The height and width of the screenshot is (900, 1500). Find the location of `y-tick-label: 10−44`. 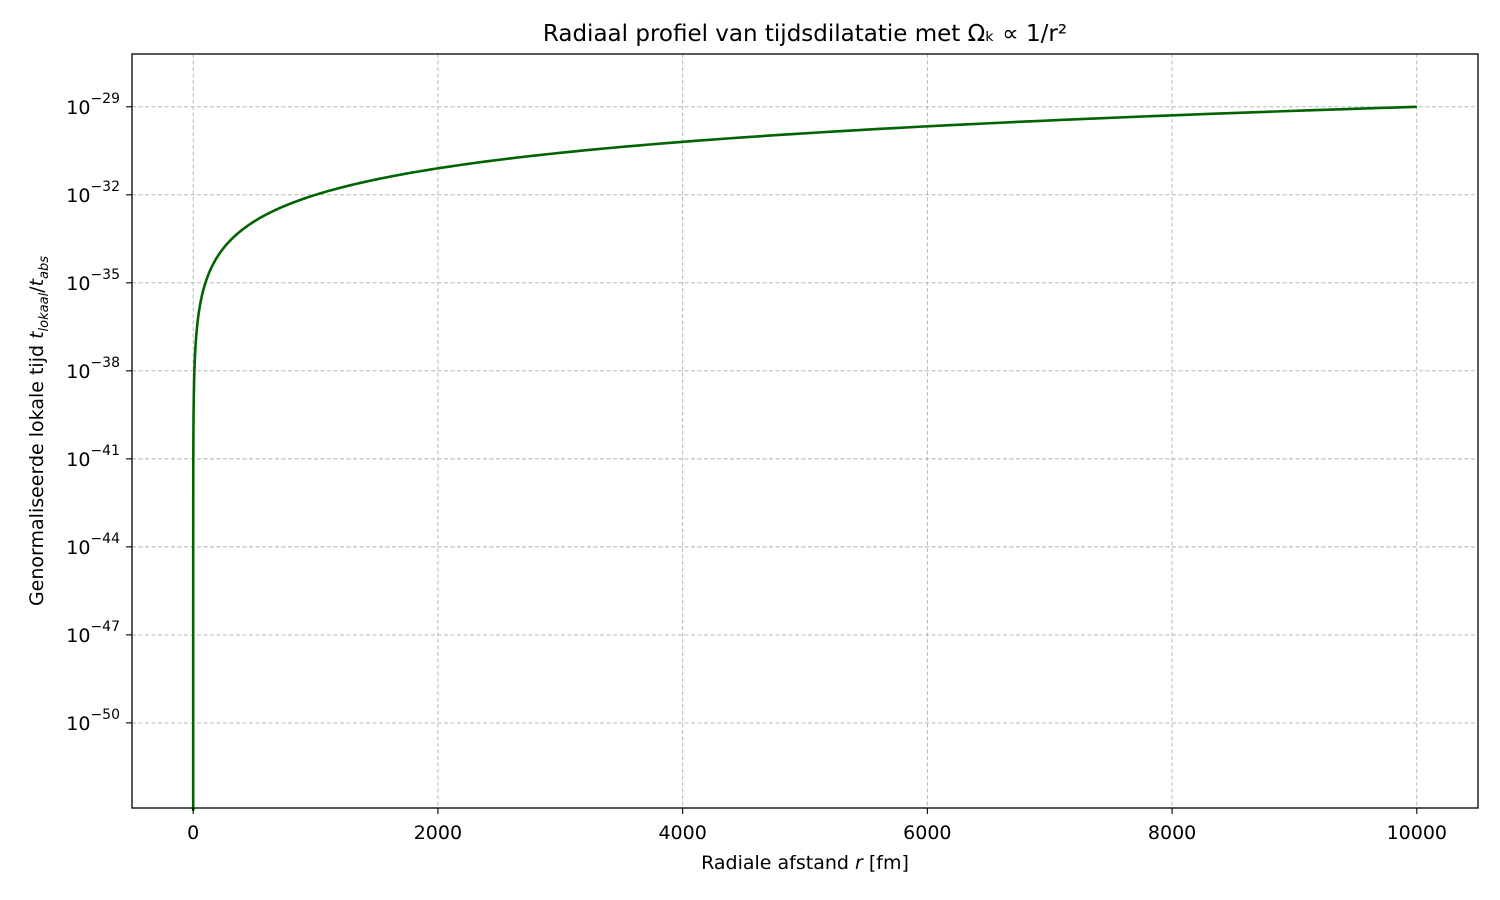

y-tick-label: 10−44 is located at coordinates (93, 545).